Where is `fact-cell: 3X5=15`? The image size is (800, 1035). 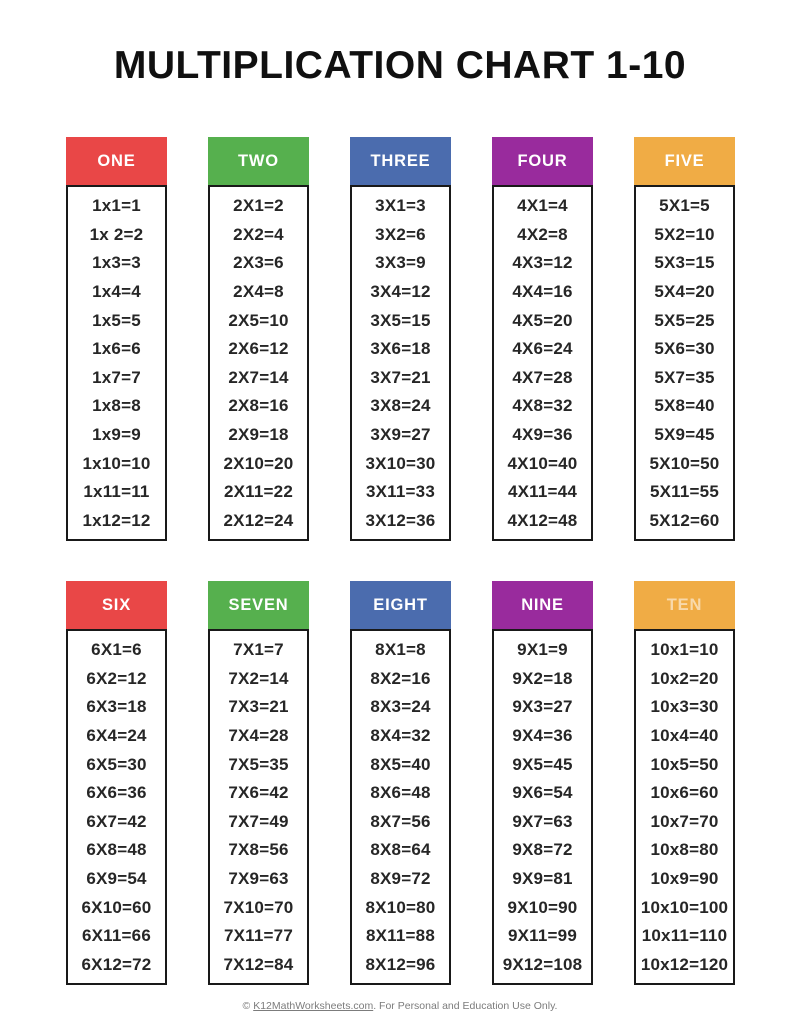 fact-cell: 3X5=15 is located at coordinates (400, 320).